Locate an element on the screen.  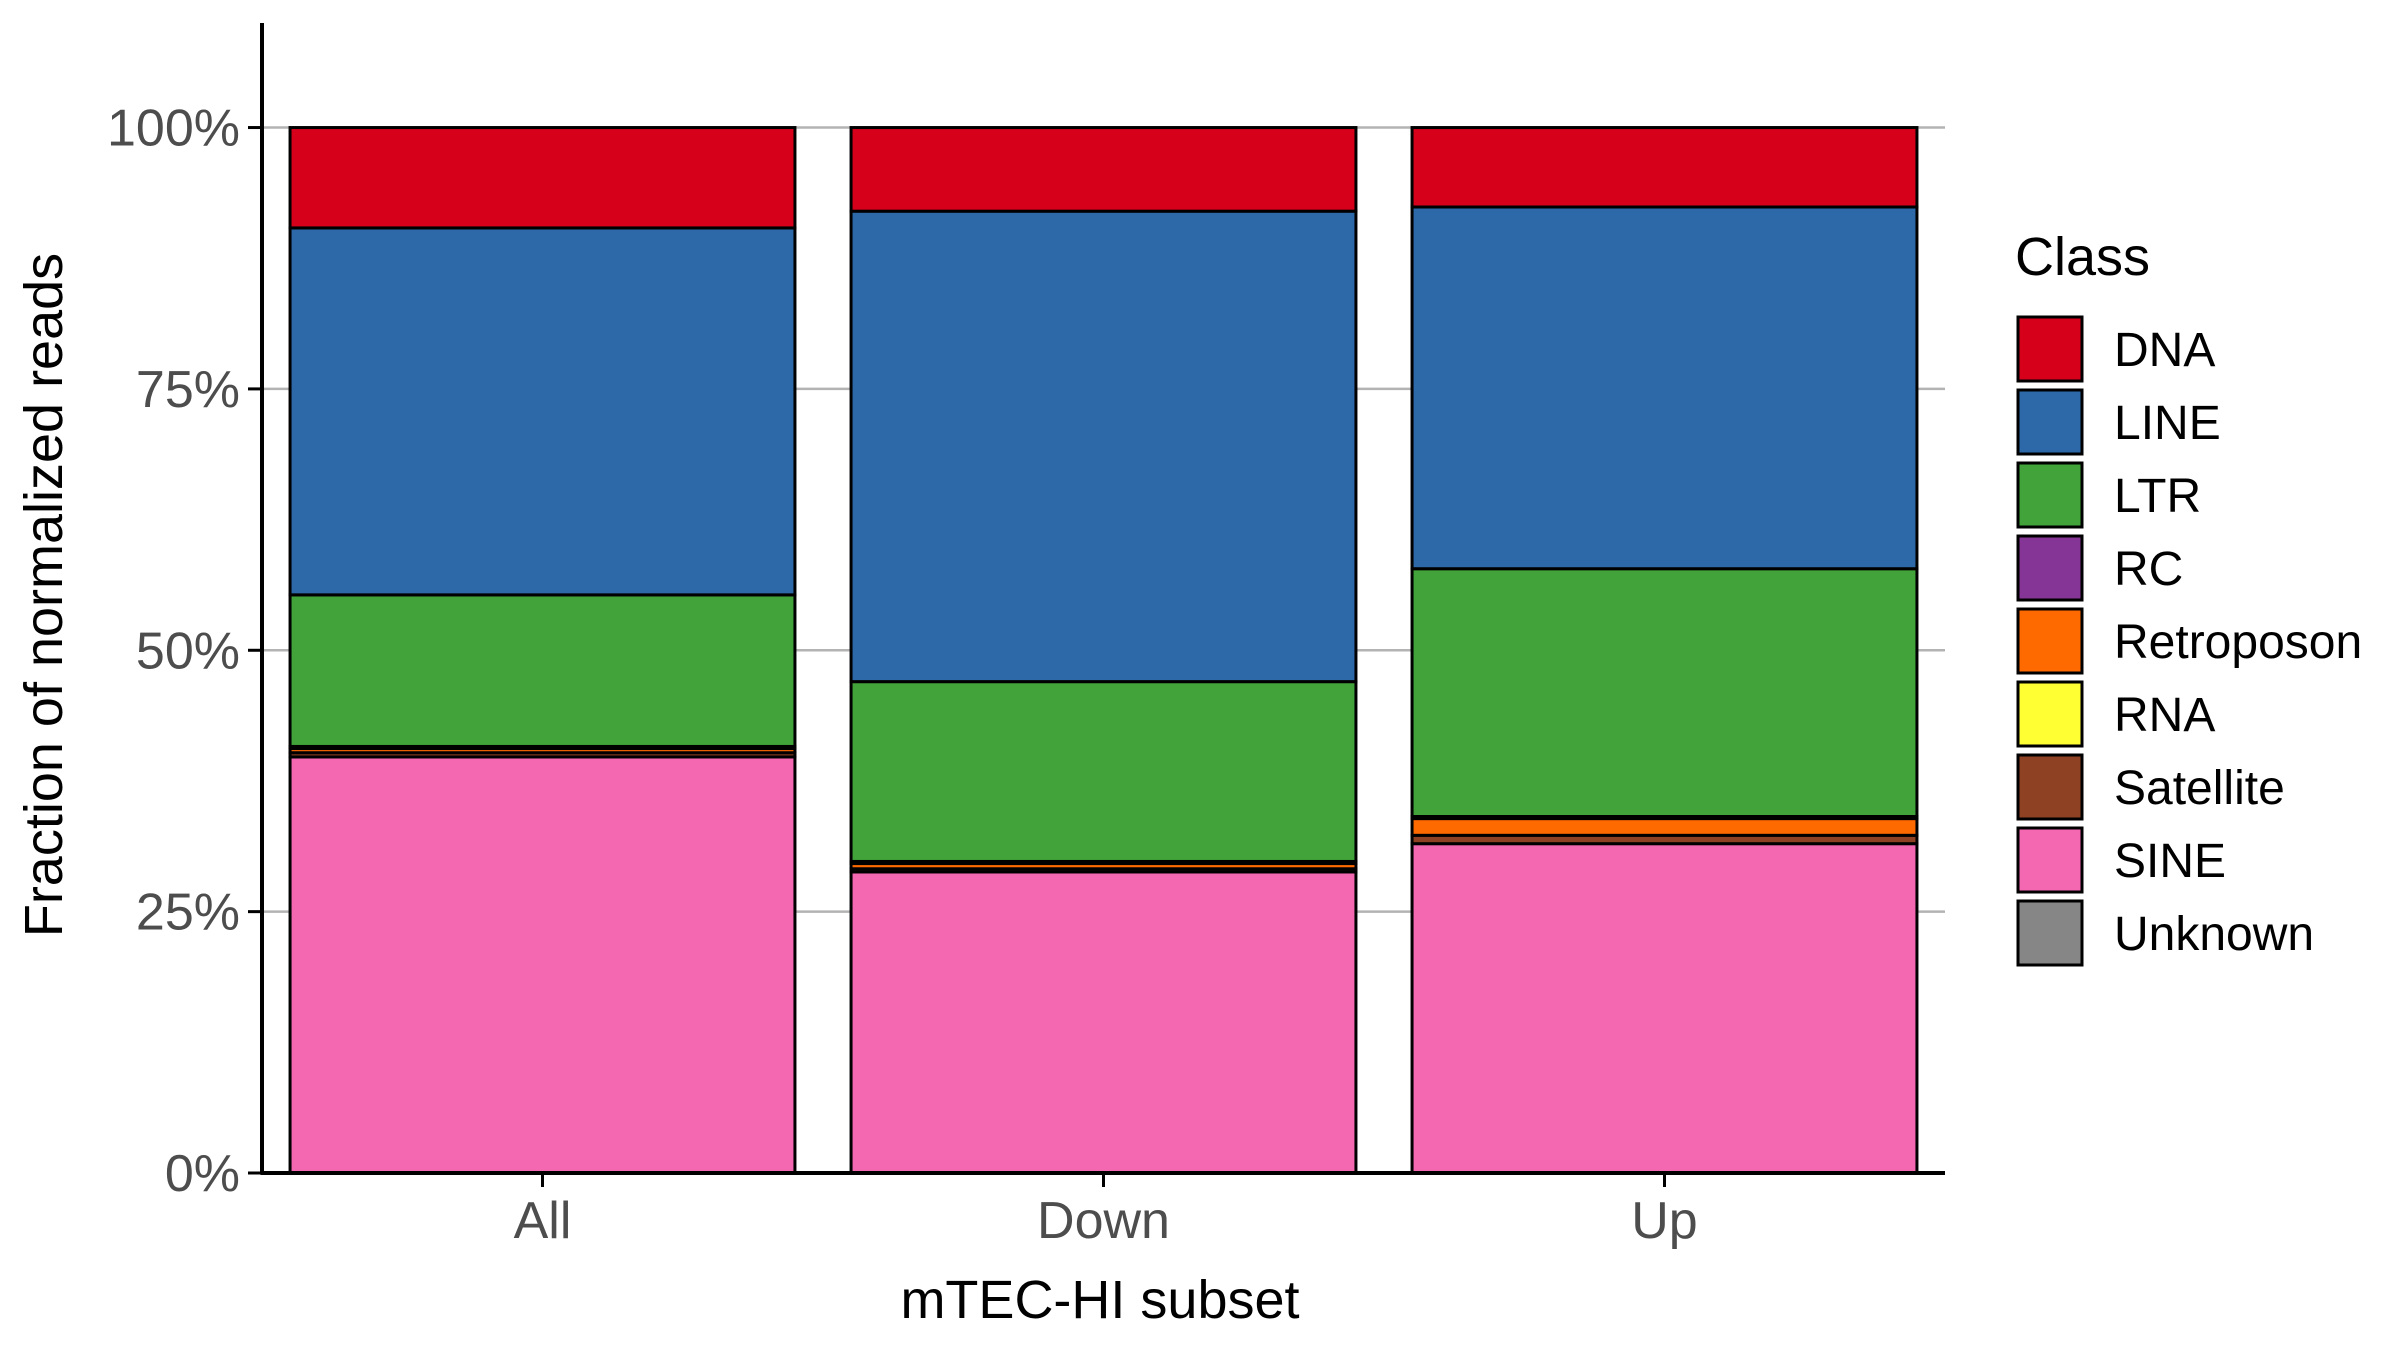
x-tick-label: Up is located at coordinates (1664, 1221).